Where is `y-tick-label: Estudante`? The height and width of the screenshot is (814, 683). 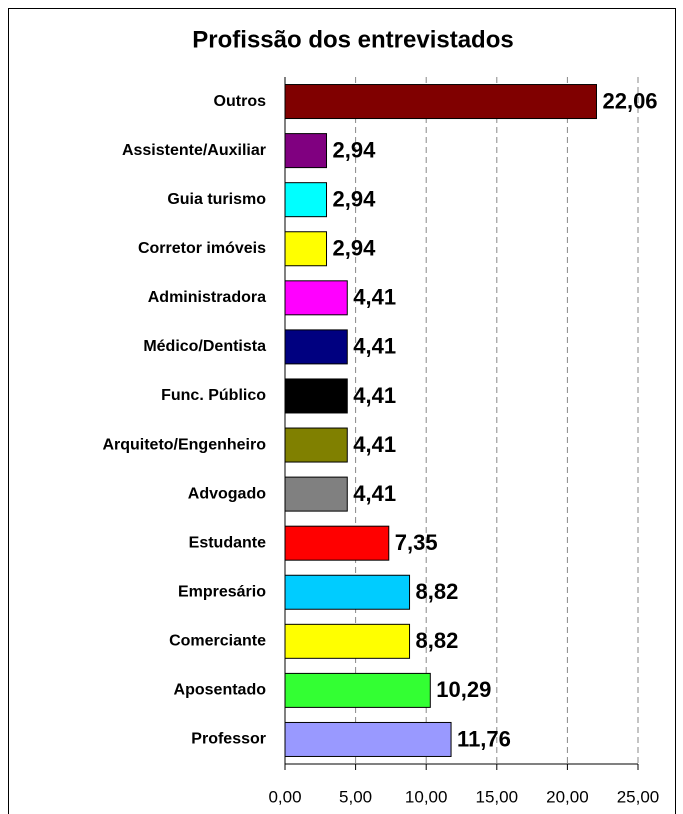 y-tick-label: Estudante is located at coordinates (227, 542).